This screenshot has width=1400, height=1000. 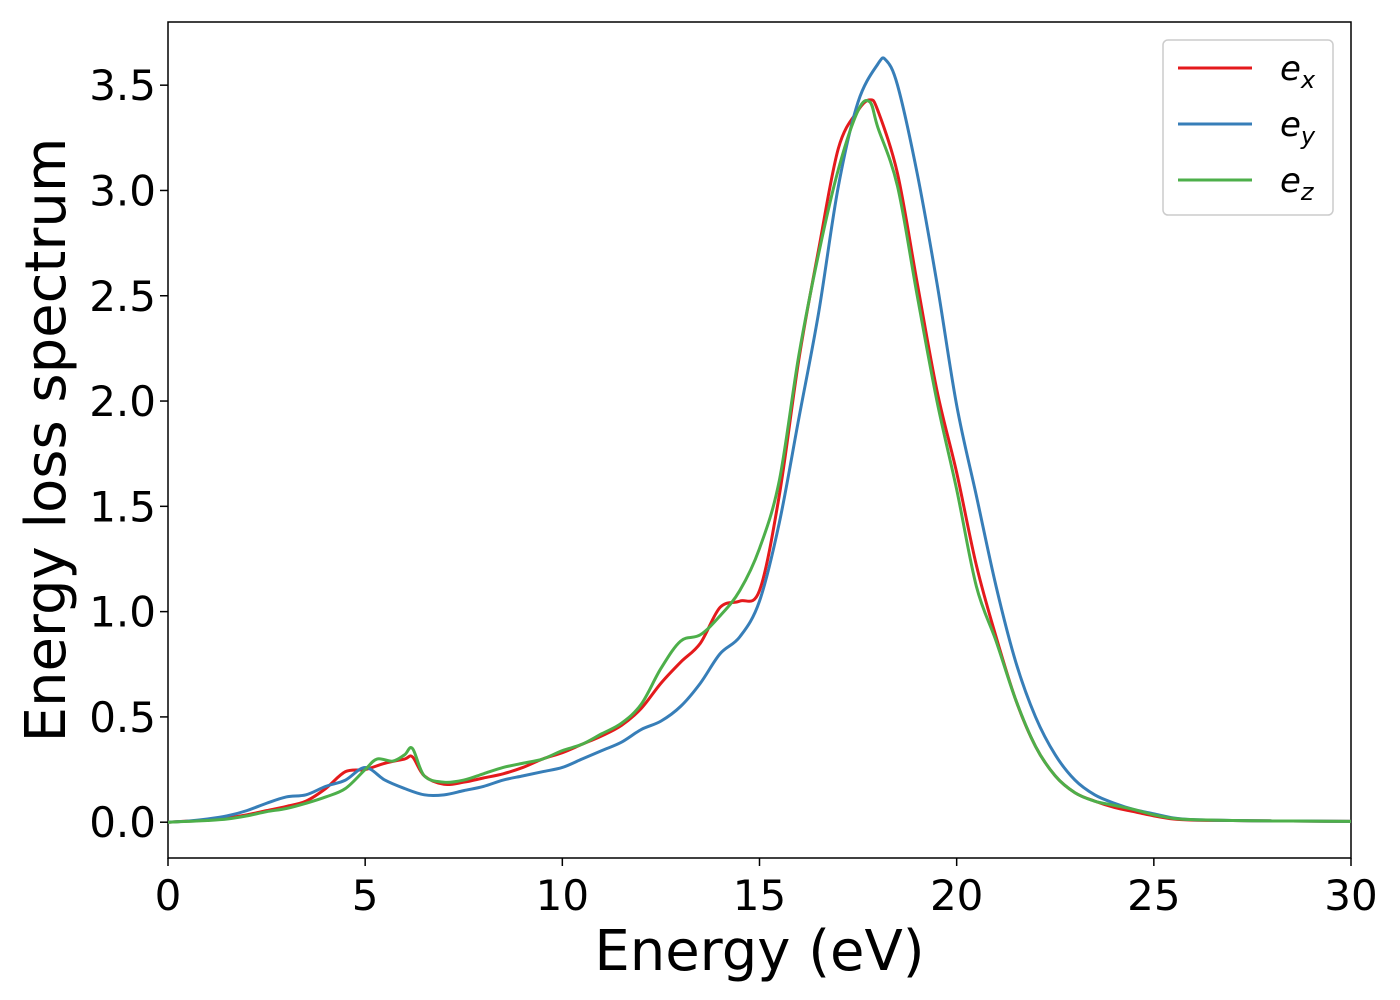 I want to click on x-tick-label: 20, so click(x=956, y=895).